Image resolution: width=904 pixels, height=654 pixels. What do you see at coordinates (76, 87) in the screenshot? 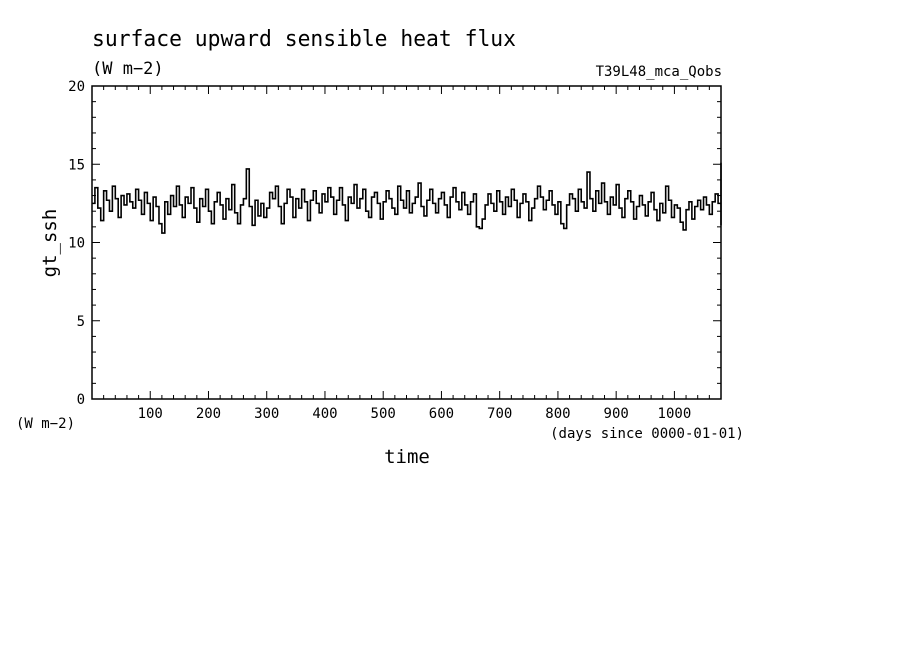
I see `y-tick-label: 20` at bounding box center [76, 87].